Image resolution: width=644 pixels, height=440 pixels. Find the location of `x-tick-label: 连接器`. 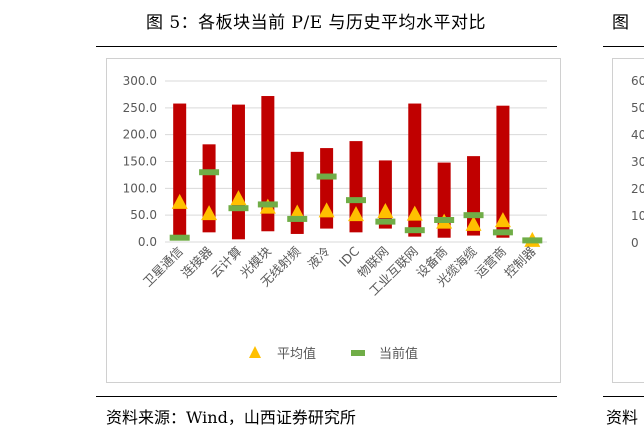

x-tick-label: 连接器 is located at coordinates (196, 261).